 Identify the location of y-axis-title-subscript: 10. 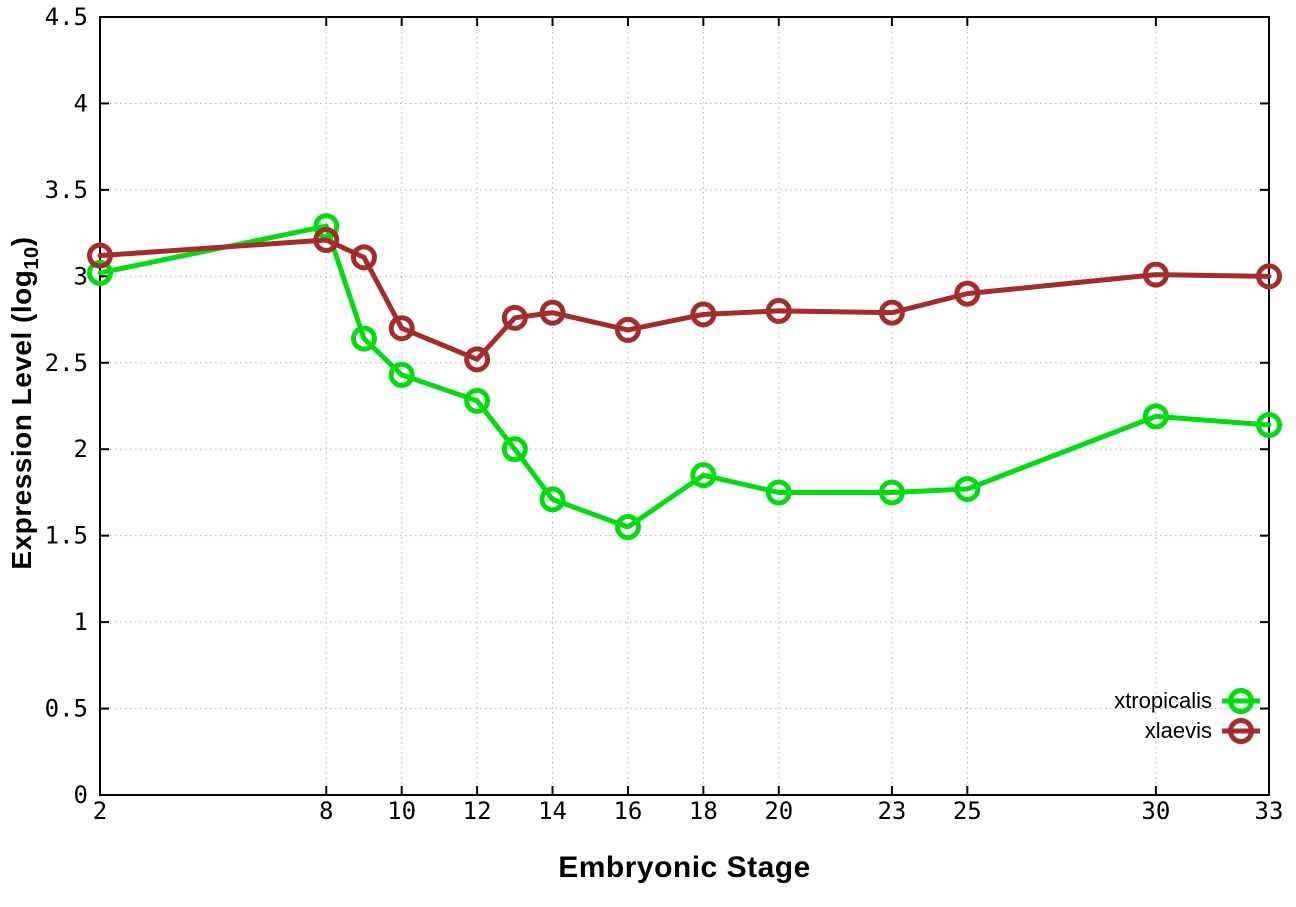
(31, 258).